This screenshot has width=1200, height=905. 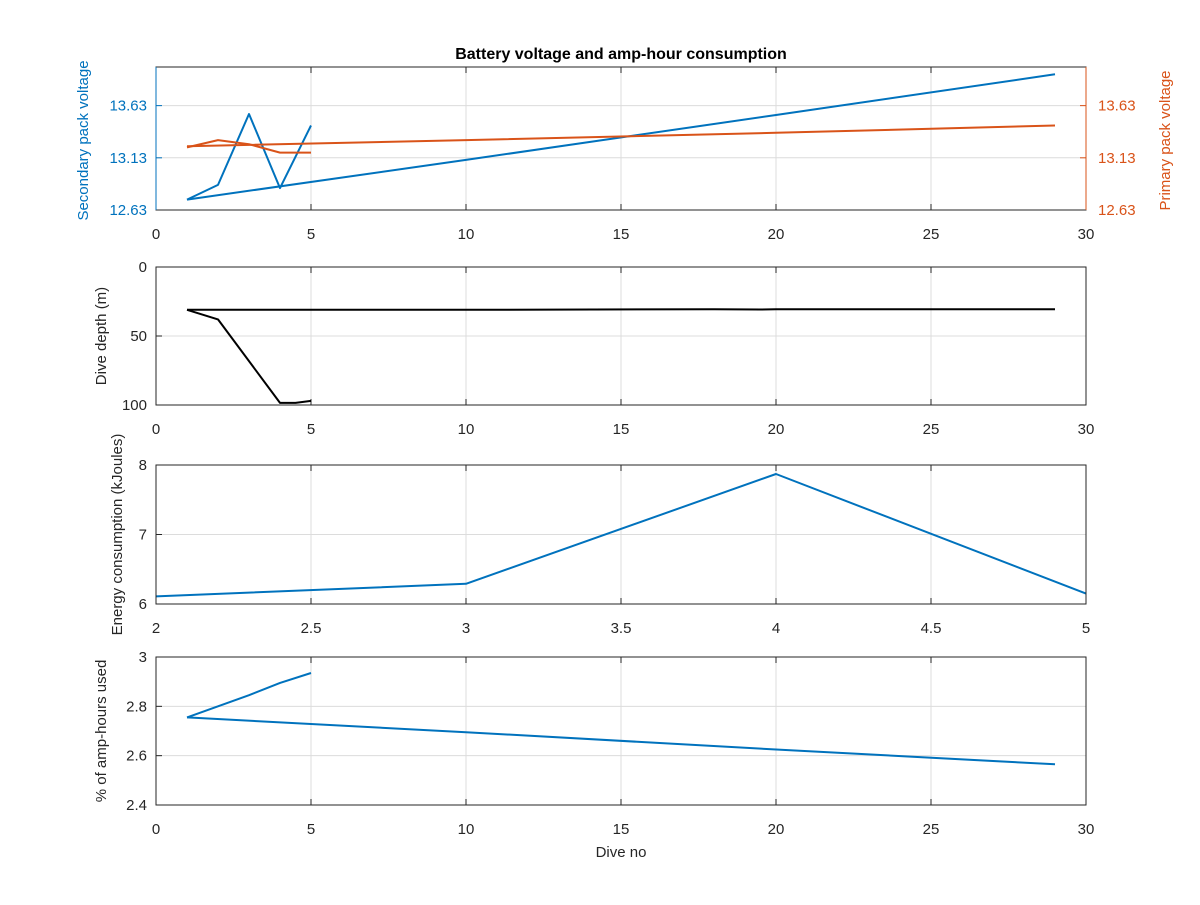 What do you see at coordinates (143, 657) in the screenshot?
I see `y-tick-label: 3` at bounding box center [143, 657].